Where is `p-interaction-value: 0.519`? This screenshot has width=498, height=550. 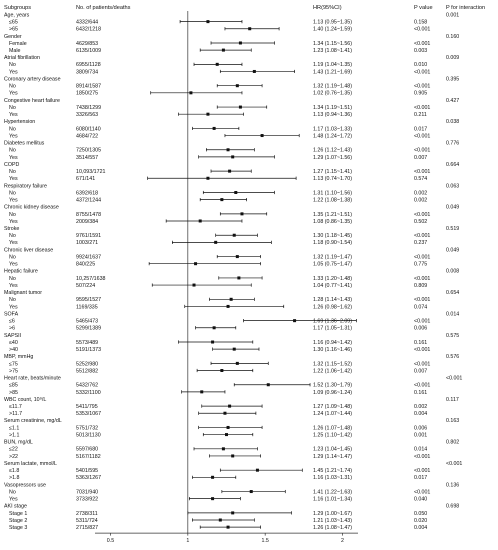 p-interaction-value: 0.519 is located at coordinates (452, 229).